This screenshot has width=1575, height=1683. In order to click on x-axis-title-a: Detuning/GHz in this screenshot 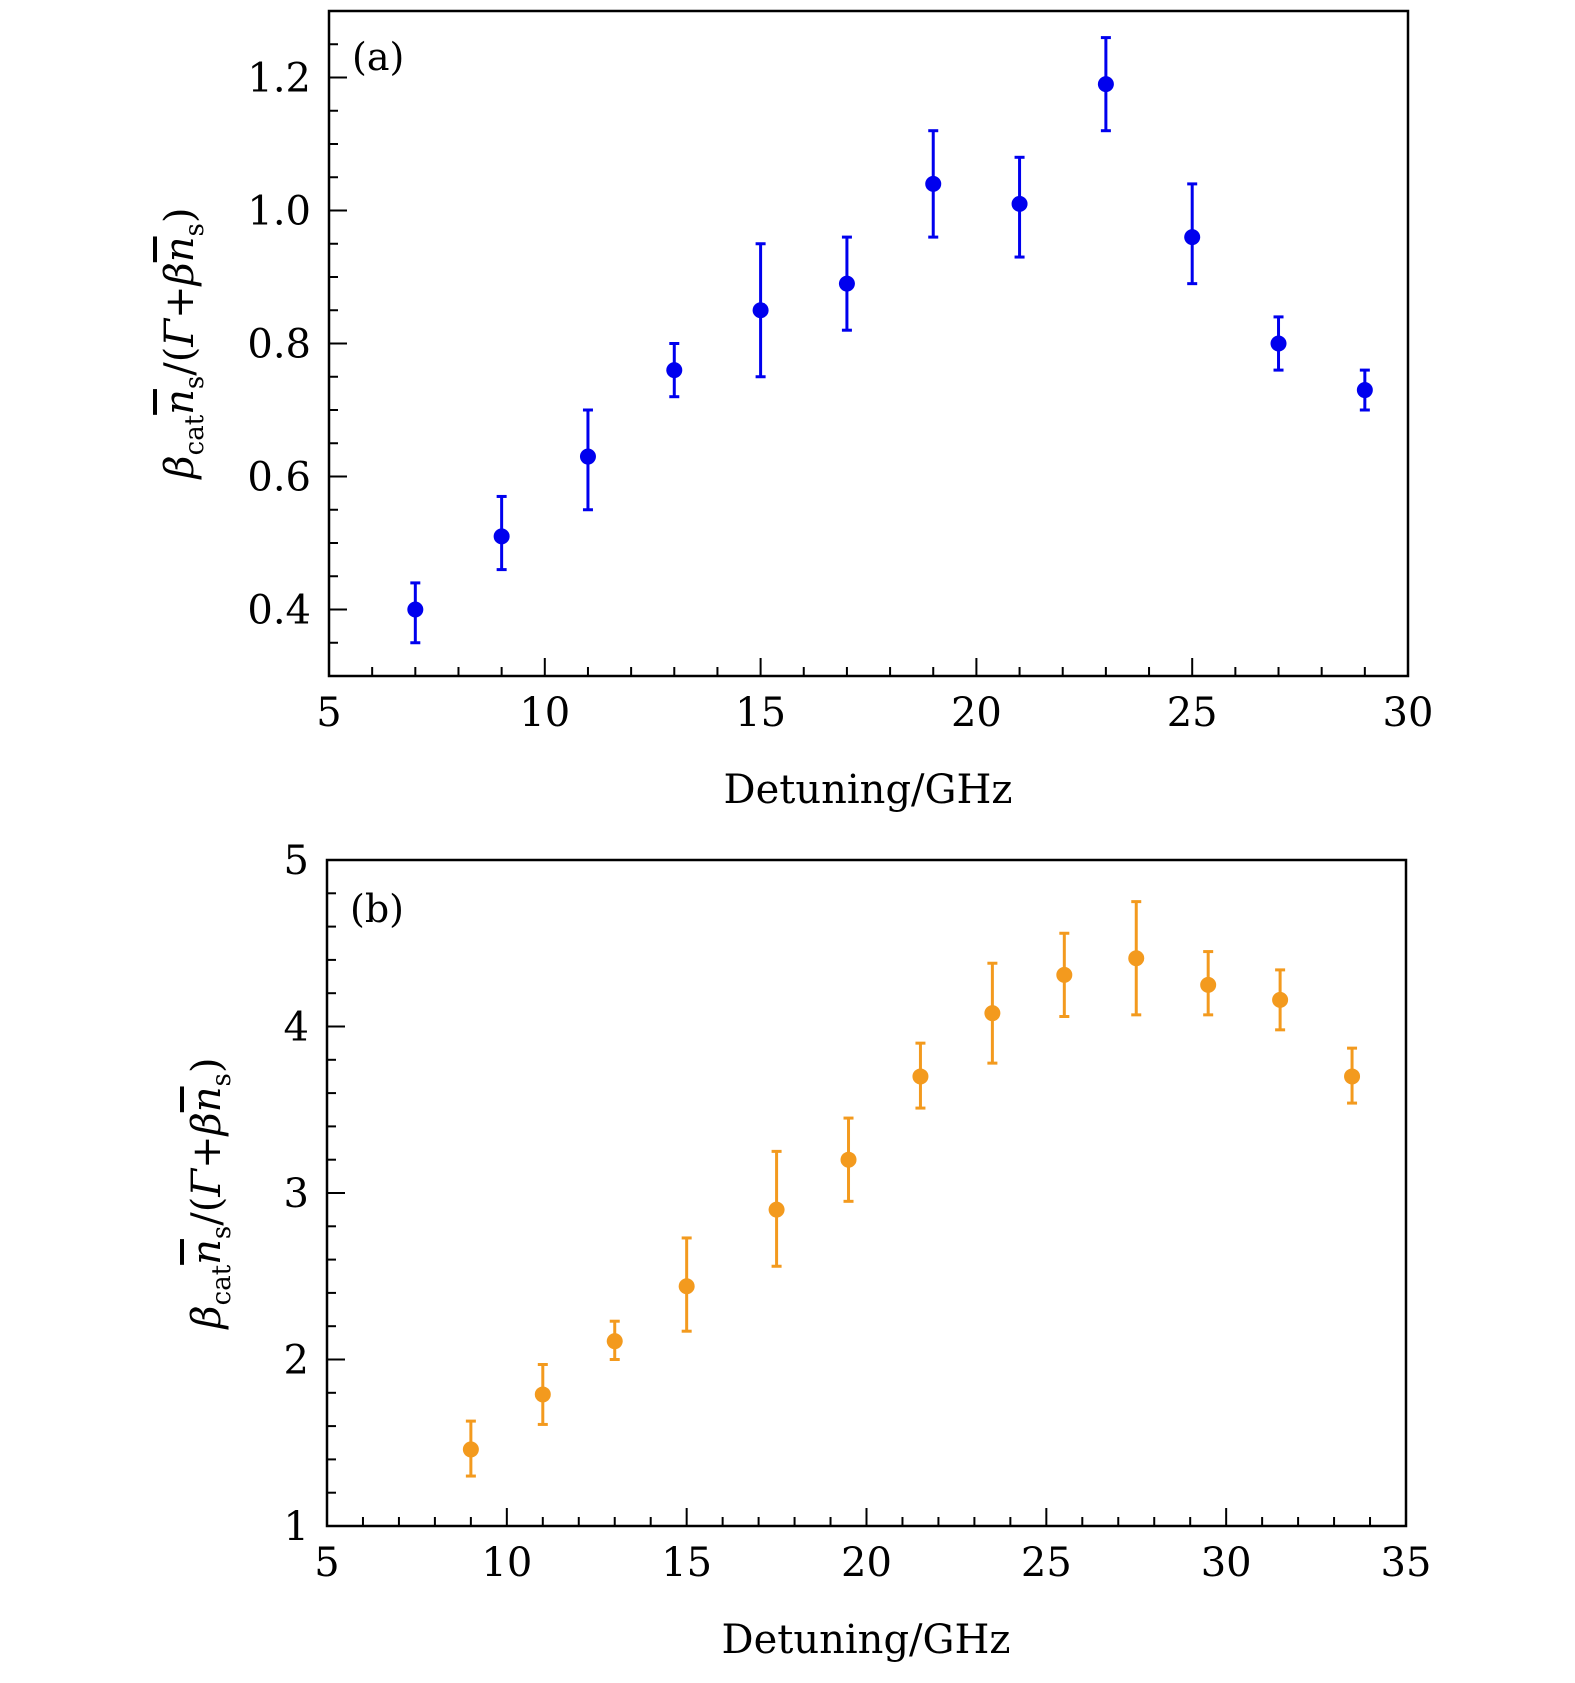, I will do `click(868, 790)`.